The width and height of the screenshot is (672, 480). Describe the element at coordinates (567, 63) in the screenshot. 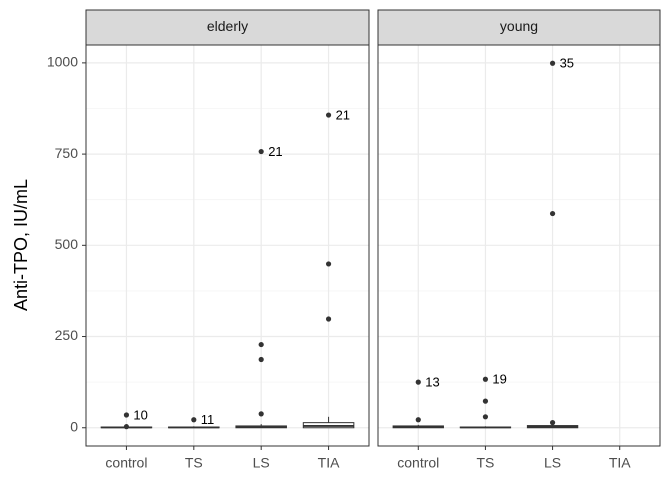

I see `point-id: 35` at that location.